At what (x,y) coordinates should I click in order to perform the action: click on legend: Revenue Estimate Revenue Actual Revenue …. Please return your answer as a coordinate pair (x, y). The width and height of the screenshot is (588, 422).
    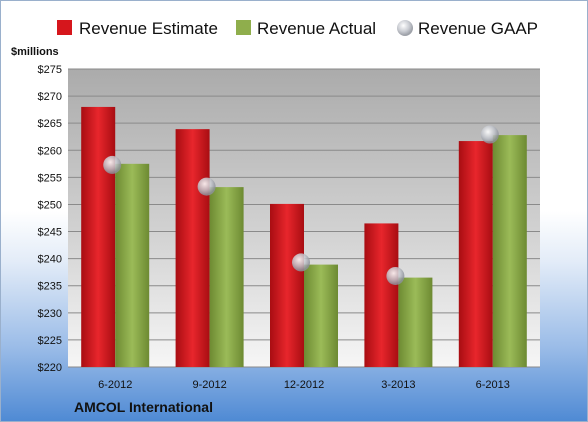
    Looking at the image, I should click on (297, 28).